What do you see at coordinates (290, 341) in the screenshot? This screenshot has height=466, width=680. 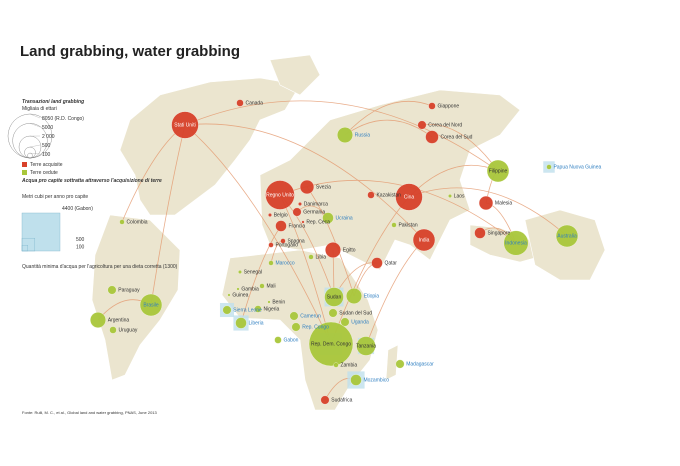 I see `country-label: Gabon` at bounding box center [290, 341].